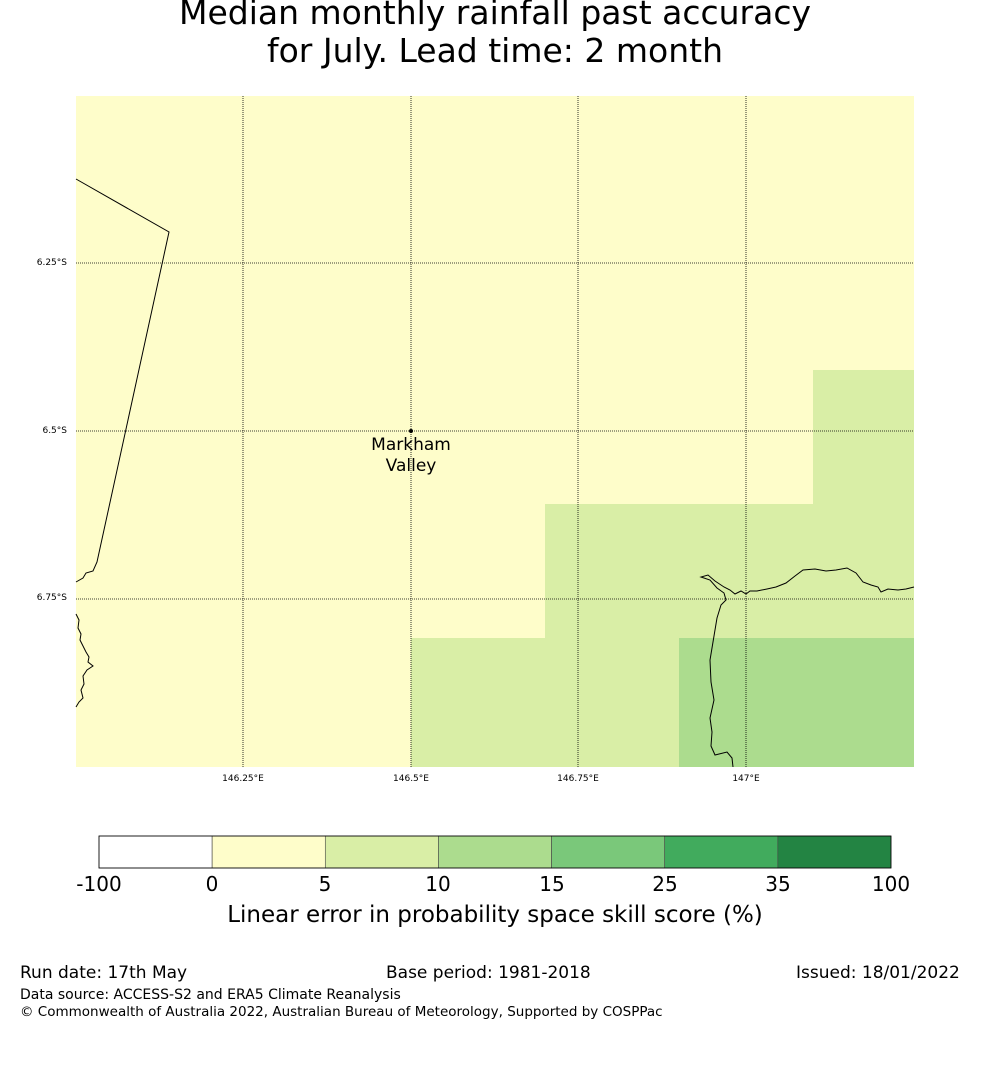 The width and height of the screenshot is (990, 1065). Describe the element at coordinates (99, 884) in the screenshot. I see `colorbar-tick-label: -100` at that location.